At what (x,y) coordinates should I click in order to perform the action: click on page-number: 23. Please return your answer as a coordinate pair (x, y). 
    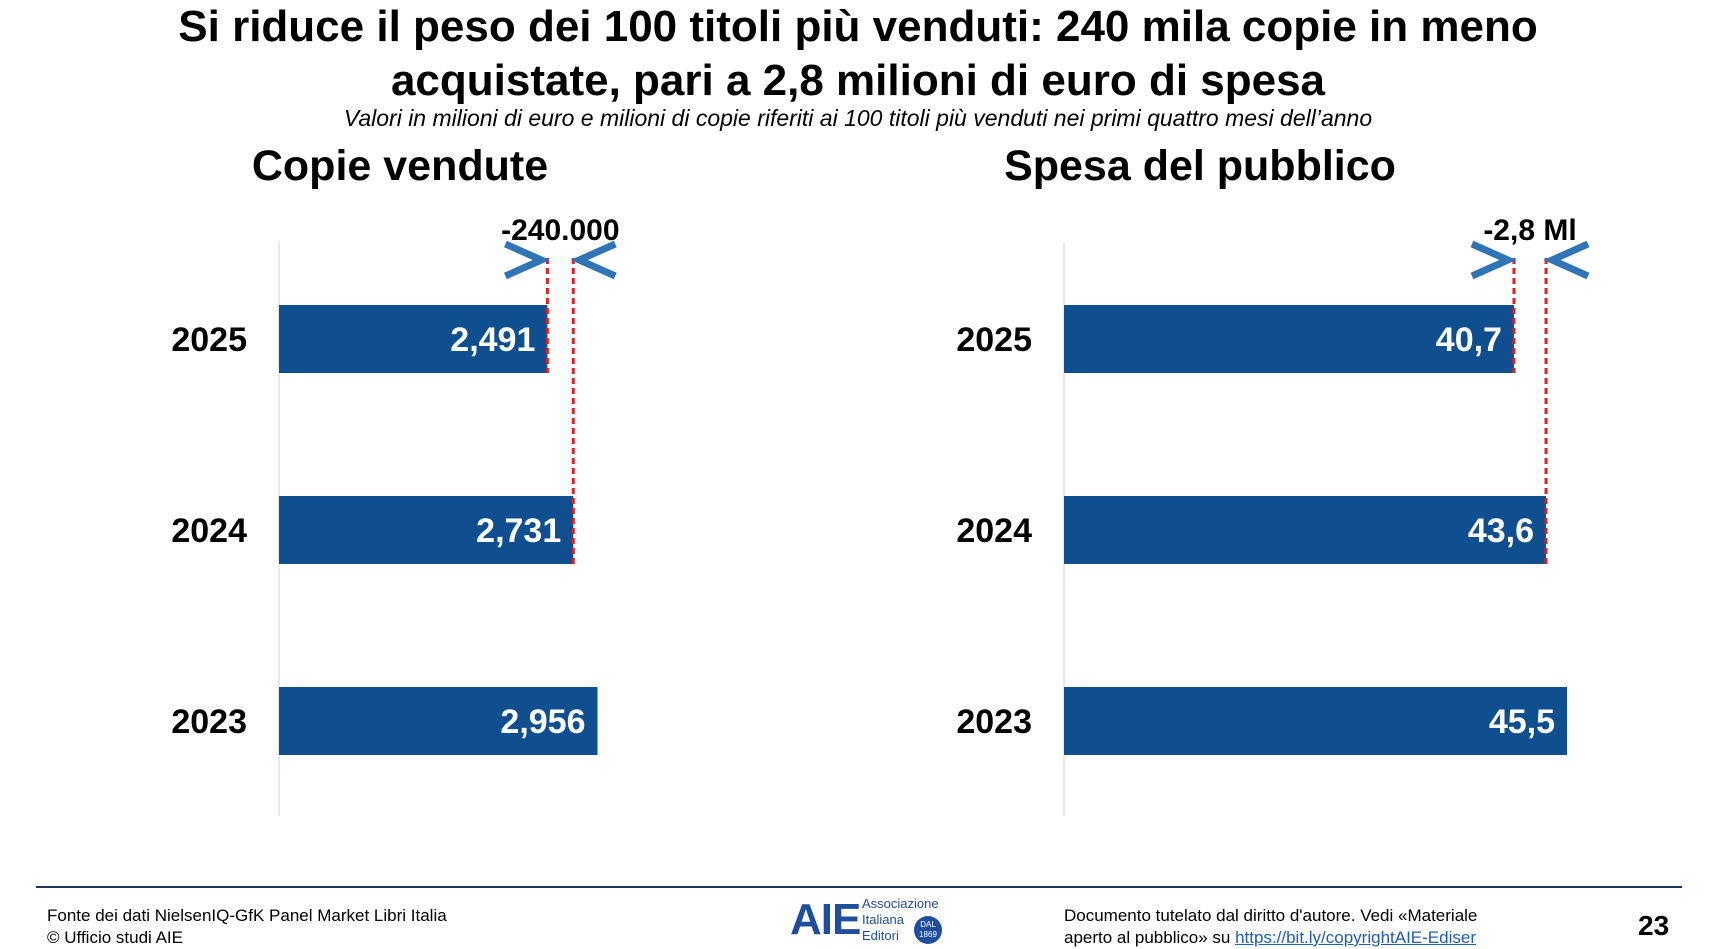
    Looking at the image, I should click on (1654, 925).